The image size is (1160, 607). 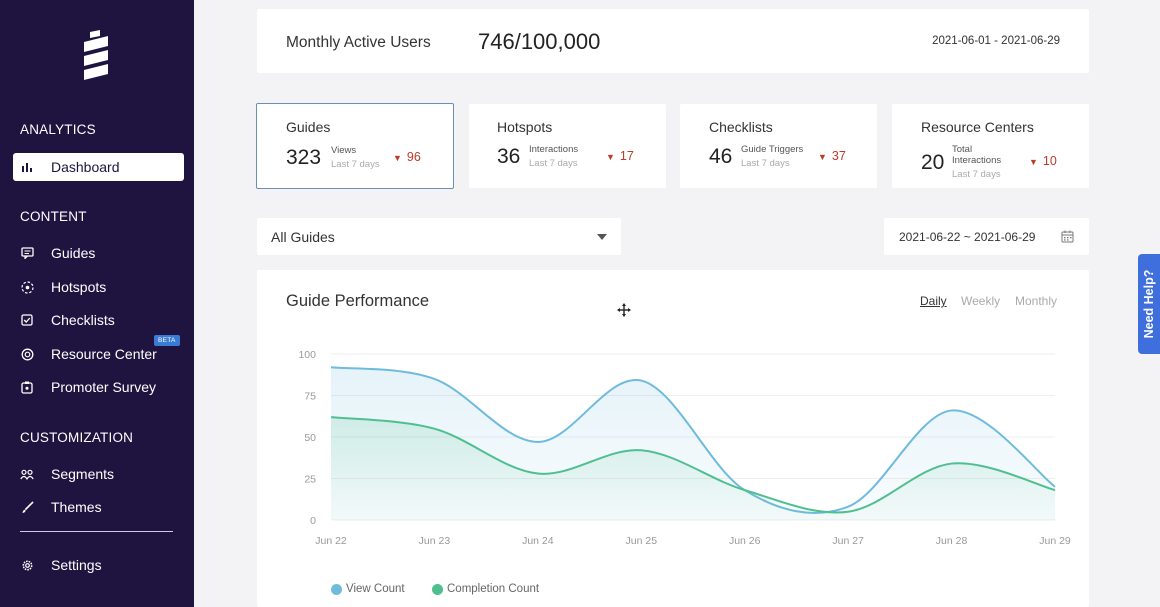 I want to click on guide-select-value: All Guides, so click(x=303, y=237).